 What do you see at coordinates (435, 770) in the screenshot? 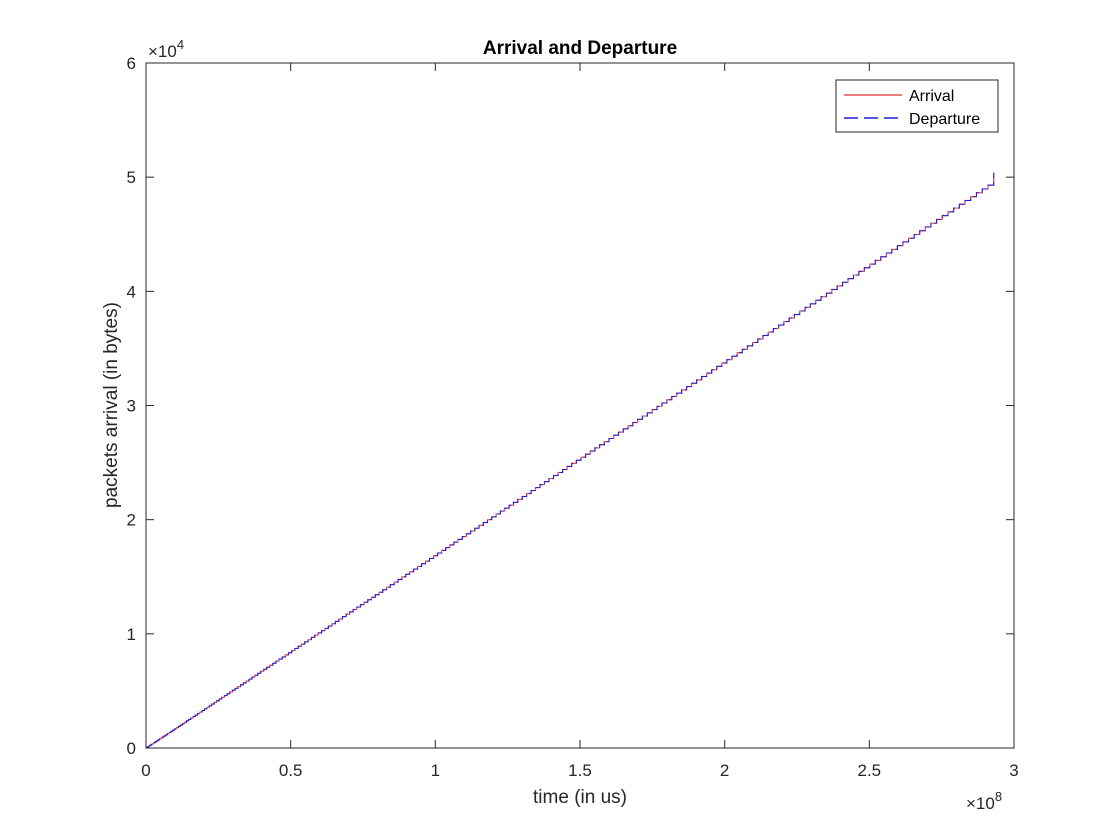
I see `x-tick-label: 1` at bounding box center [435, 770].